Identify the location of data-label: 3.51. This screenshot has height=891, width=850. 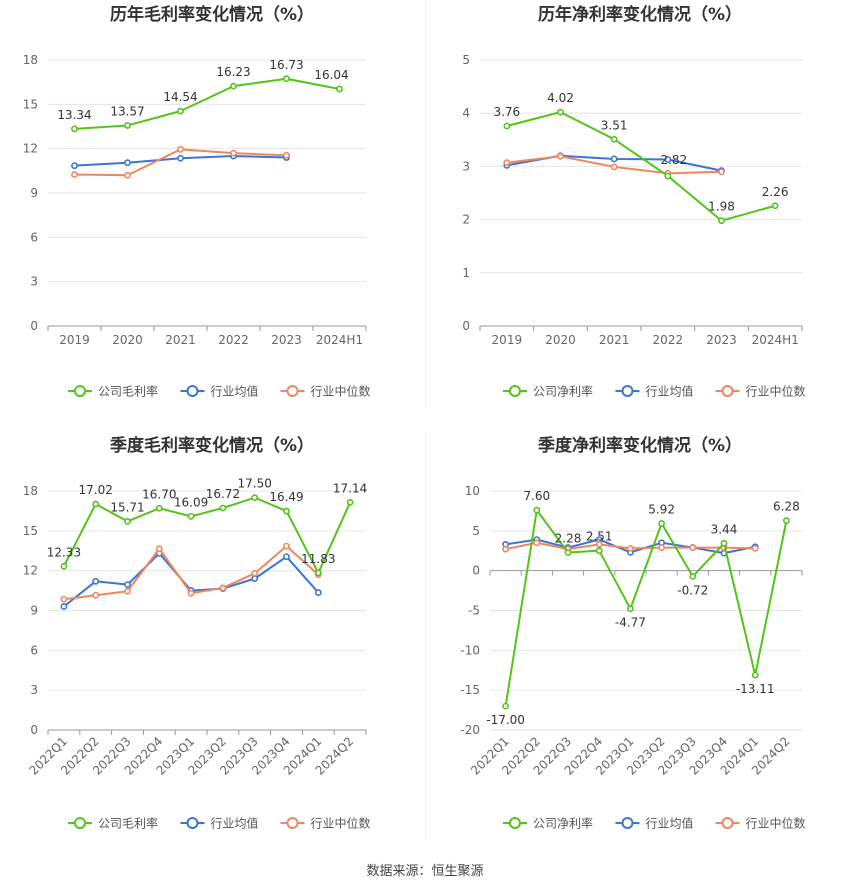
(614, 125).